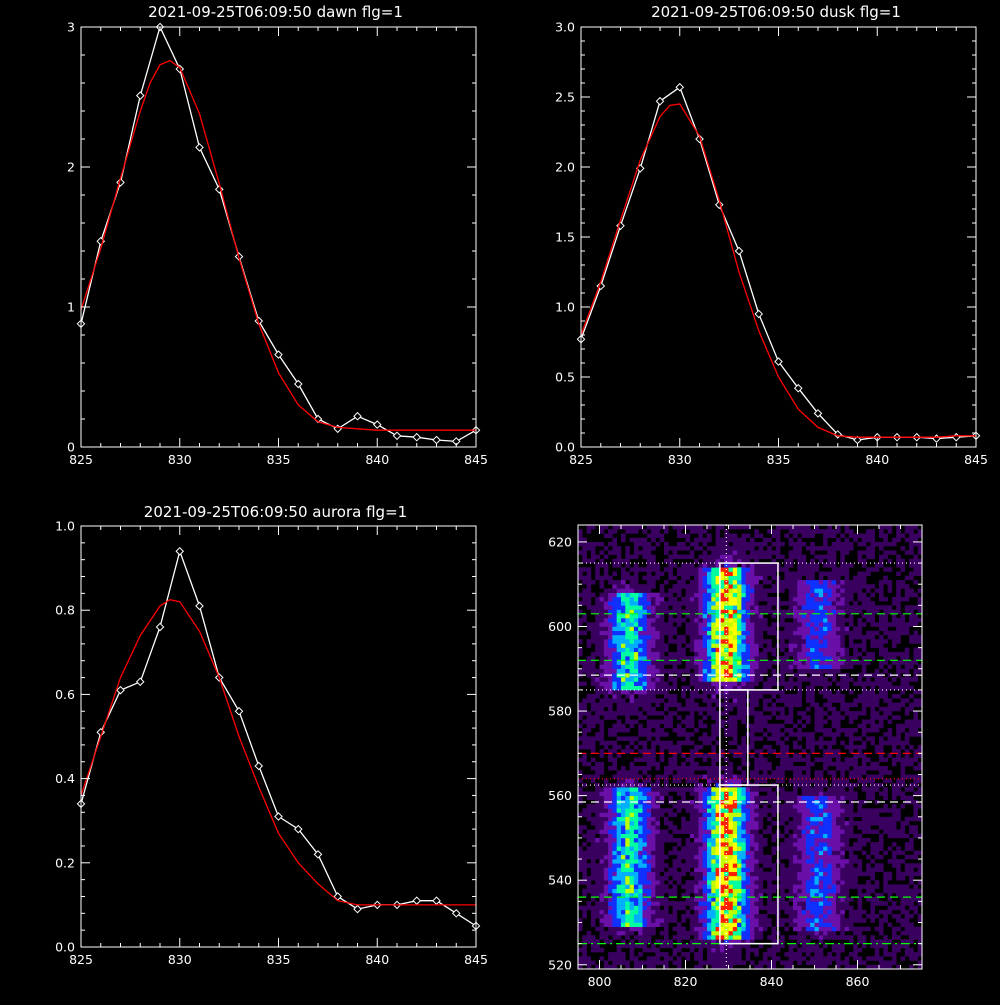 The height and width of the screenshot is (1005, 1000). Describe the element at coordinates (275, 512) in the screenshot. I see `aurora-title: 2021-09-25T06:09:50 aurora flg=1` at that location.